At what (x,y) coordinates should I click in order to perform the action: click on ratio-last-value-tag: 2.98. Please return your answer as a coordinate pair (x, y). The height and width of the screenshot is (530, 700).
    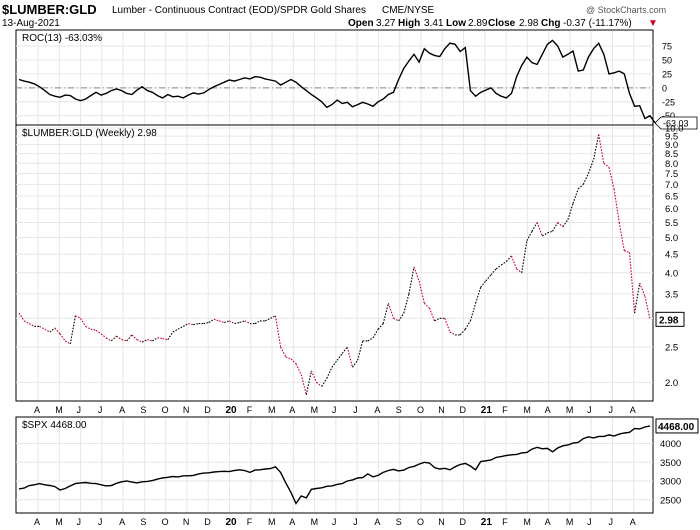
    Looking at the image, I should click on (670, 319).